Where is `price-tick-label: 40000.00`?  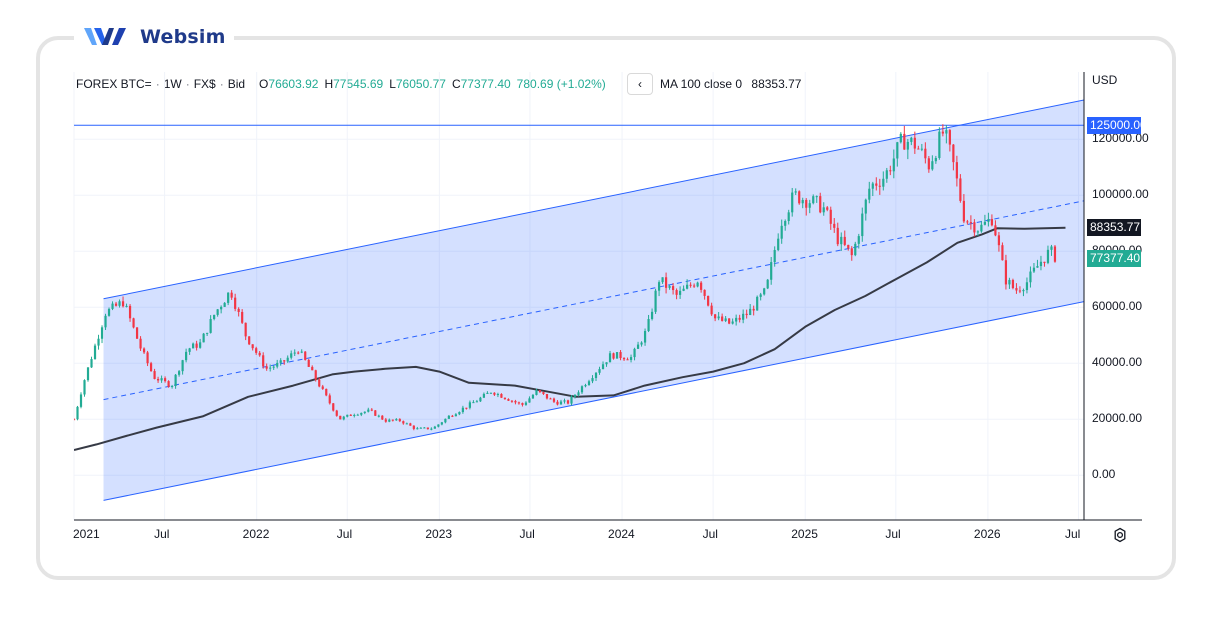
price-tick-label: 40000.00 is located at coordinates (1117, 362).